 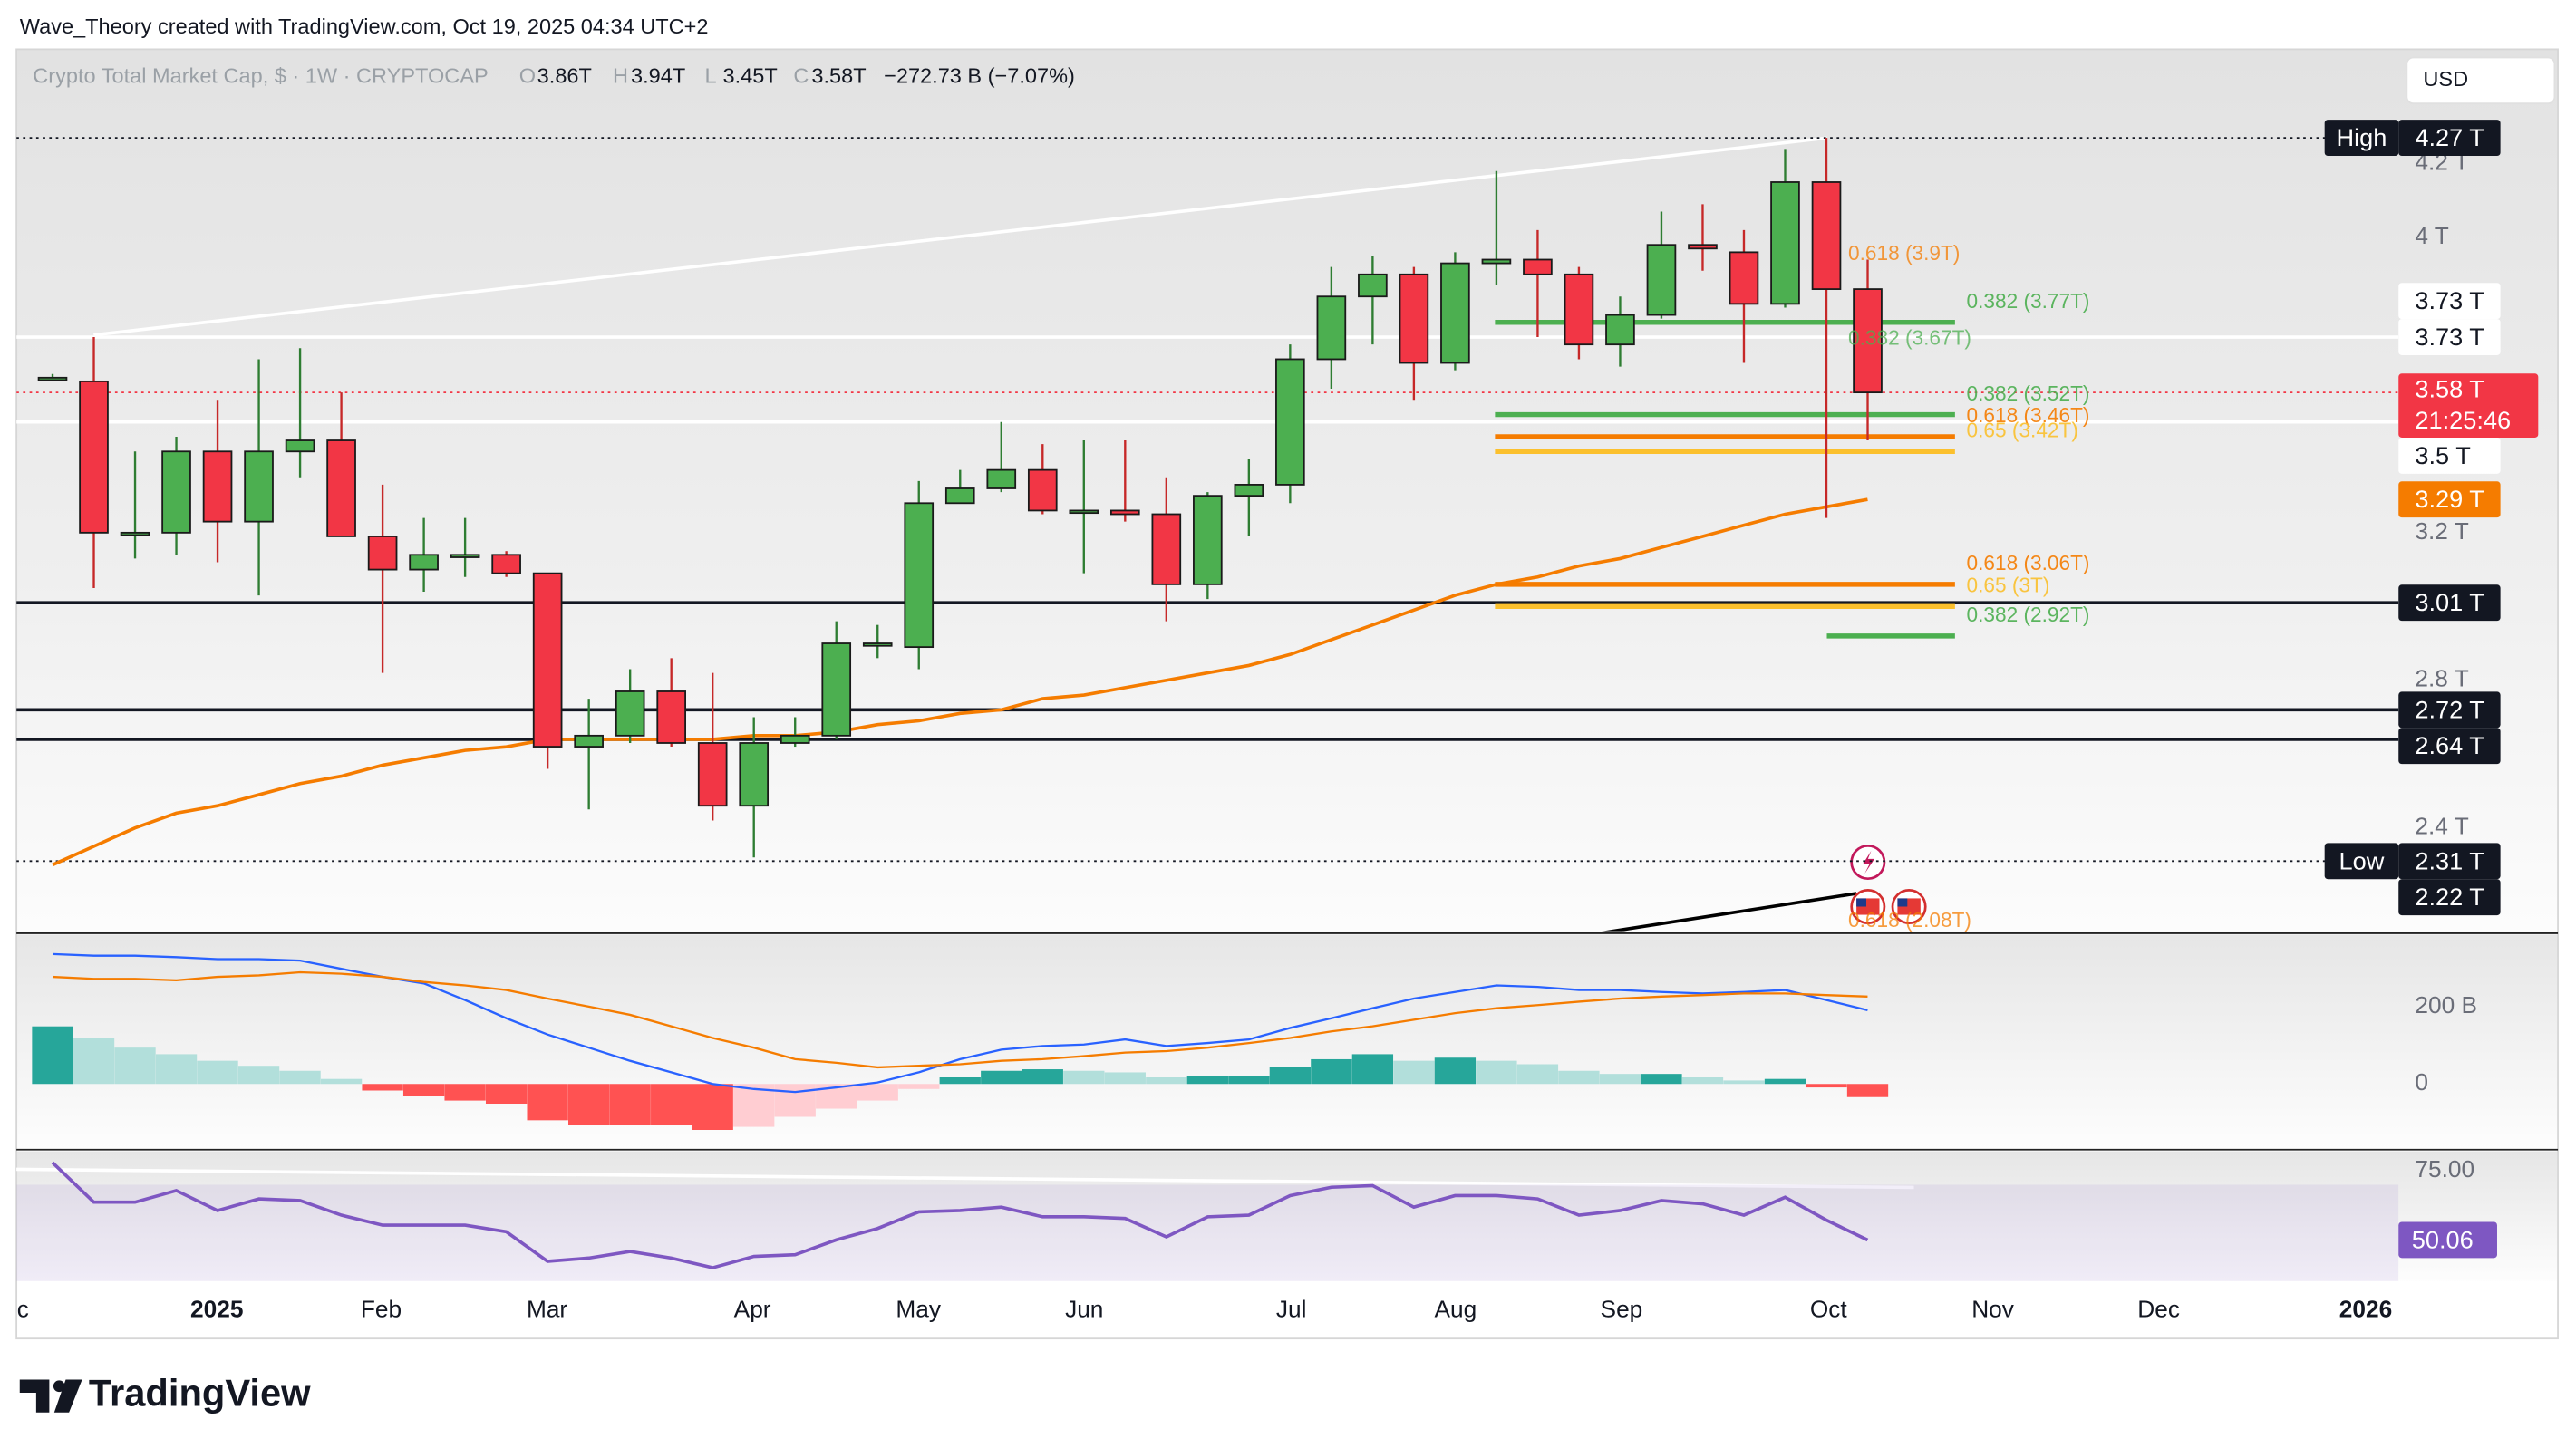 I want to click on y-tick-label: 3.2 T, so click(x=2441, y=531).